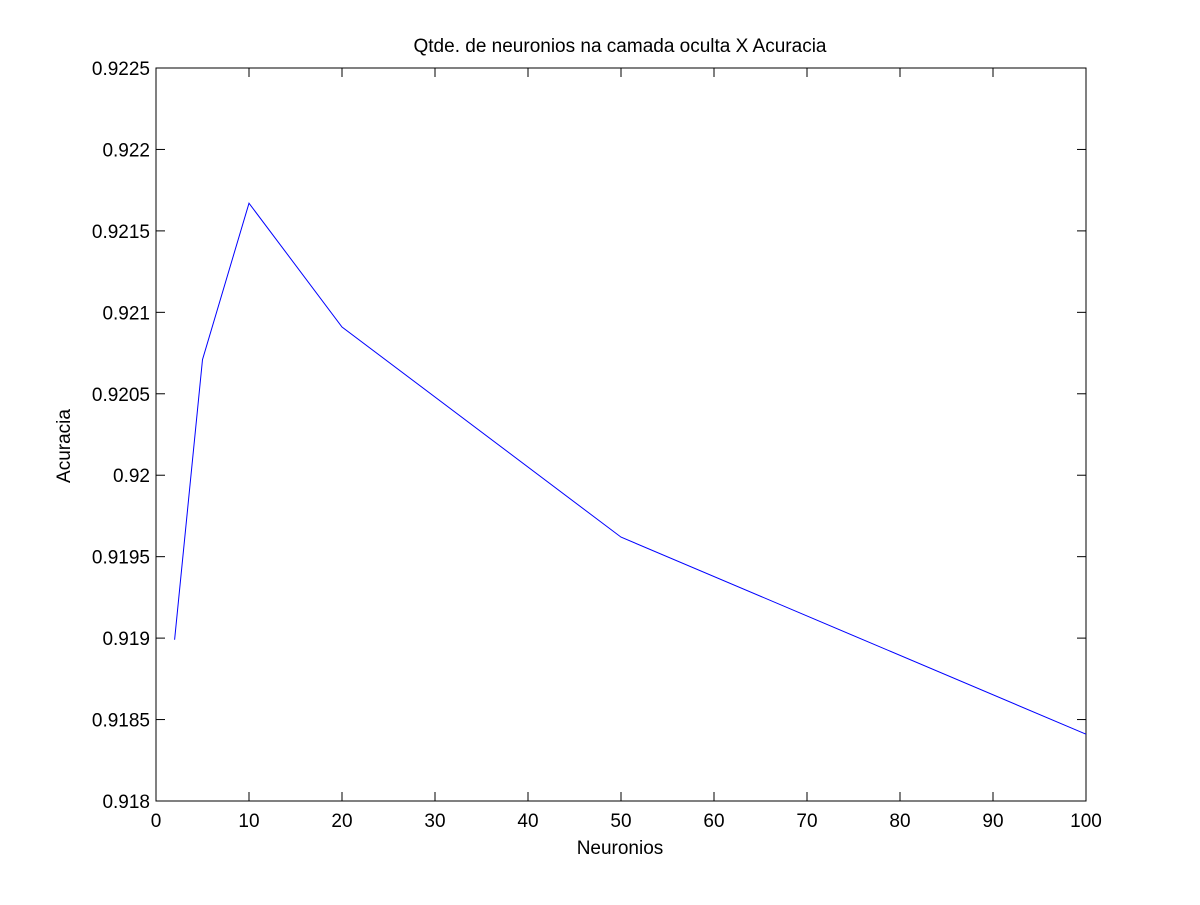  What do you see at coordinates (1086, 821) in the screenshot?
I see `x-tick-label: 100` at bounding box center [1086, 821].